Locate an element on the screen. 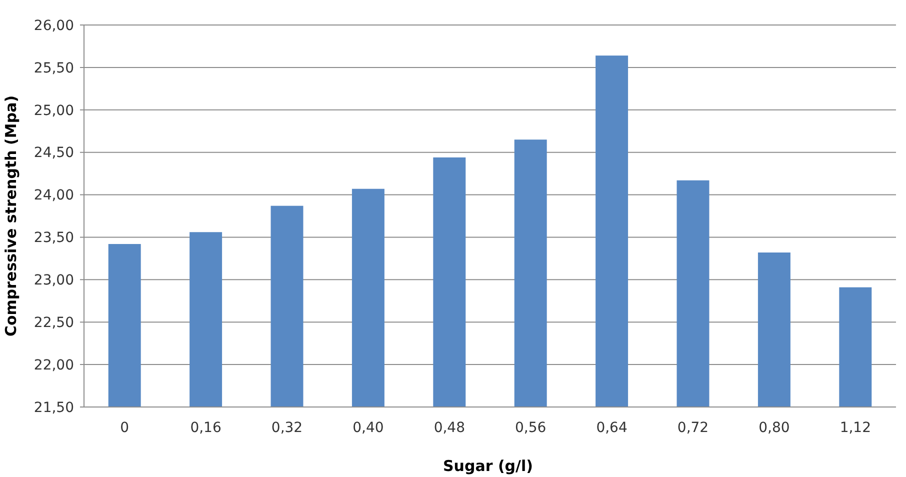 The height and width of the screenshot is (477, 906). x-tick-label: 0,64 is located at coordinates (612, 428).